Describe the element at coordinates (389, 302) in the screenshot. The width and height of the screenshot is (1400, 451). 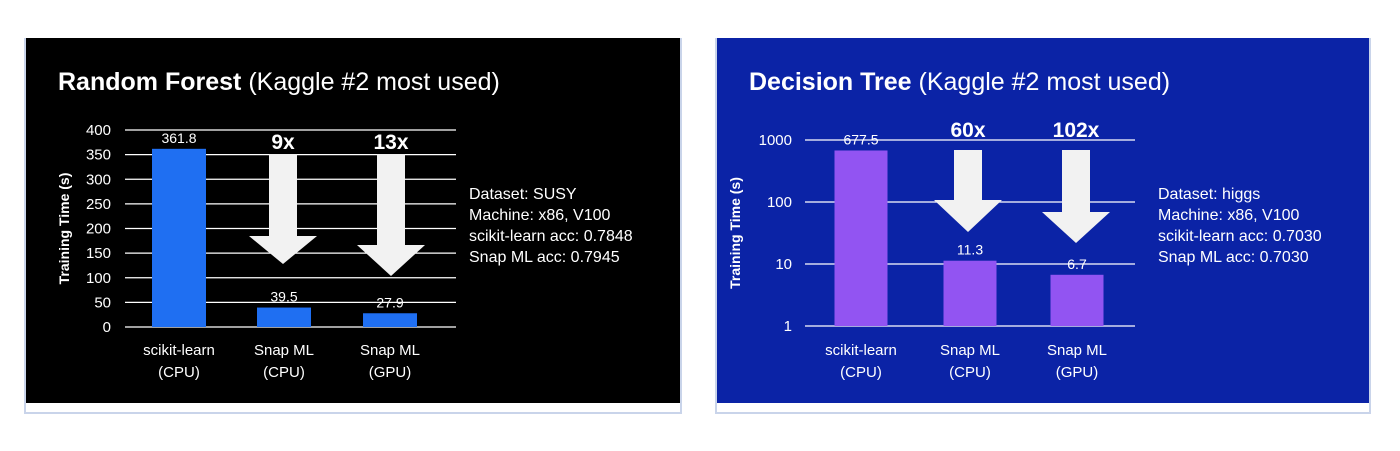
I see `data-label: 27.9` at that location.